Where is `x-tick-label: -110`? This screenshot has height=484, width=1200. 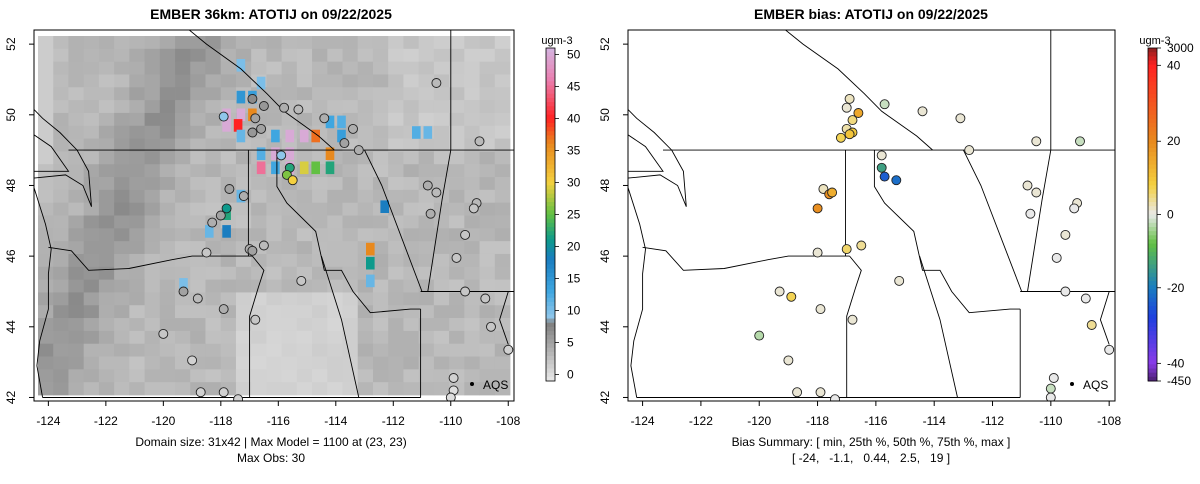
x-tick-label: -110 is located at coordinates (1050, 421).